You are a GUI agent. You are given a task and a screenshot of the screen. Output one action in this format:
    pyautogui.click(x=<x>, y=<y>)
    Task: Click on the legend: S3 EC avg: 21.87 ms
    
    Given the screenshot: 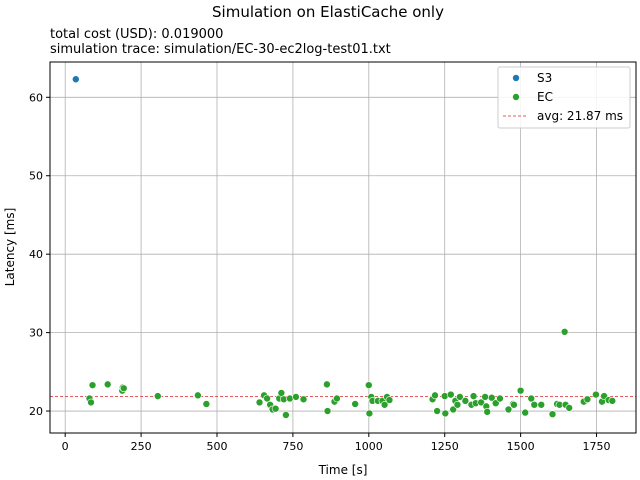 What is the action you would take?
    pyautogui.click(x=564, y=97)
    